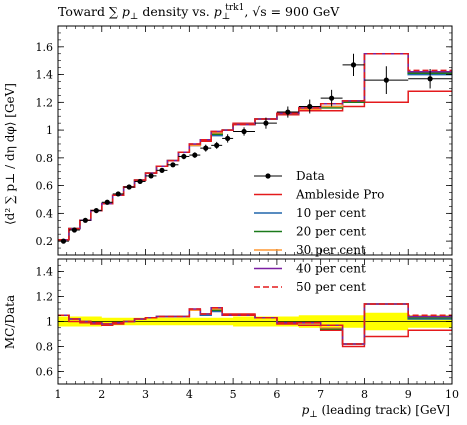  I want to click on x-tick-label: 2, so click(101, 394).